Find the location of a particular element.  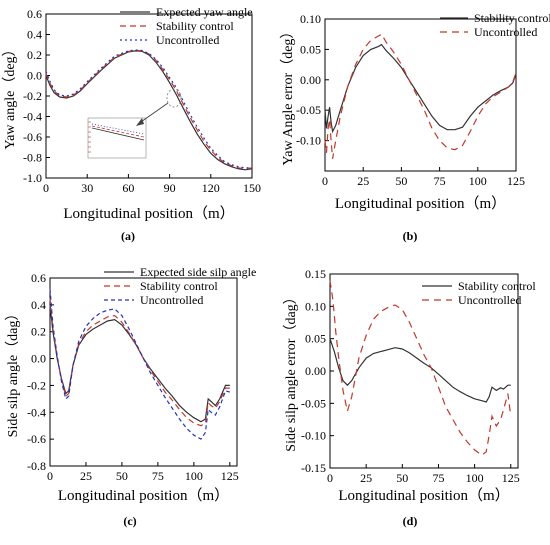

y-axis-label: Yaw Angle error（deg） is located at coordinates (288, 95).